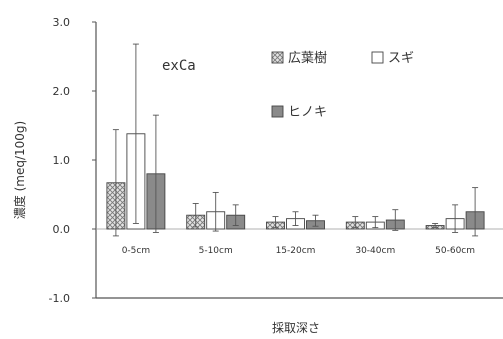 The image size is (503, 339). What do you see at coordinates (307, 58) in the screenshot?
I see `legend-label: 広葉樹` at bounding box center [307, 58].